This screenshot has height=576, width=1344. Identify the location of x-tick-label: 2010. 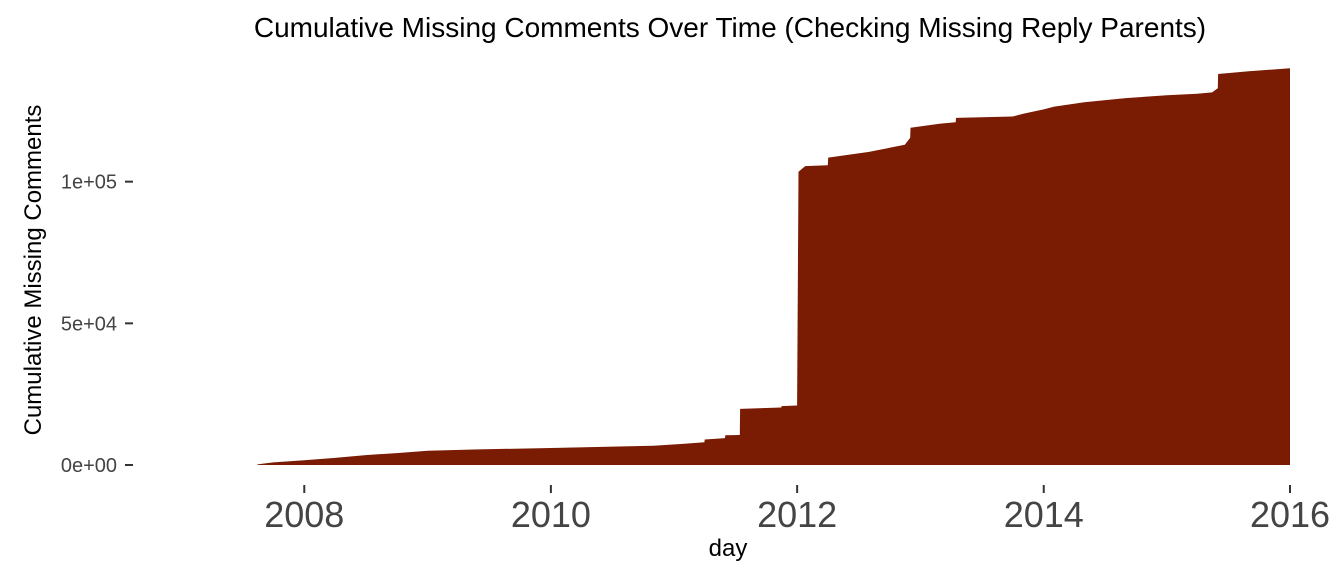
(551, 514).